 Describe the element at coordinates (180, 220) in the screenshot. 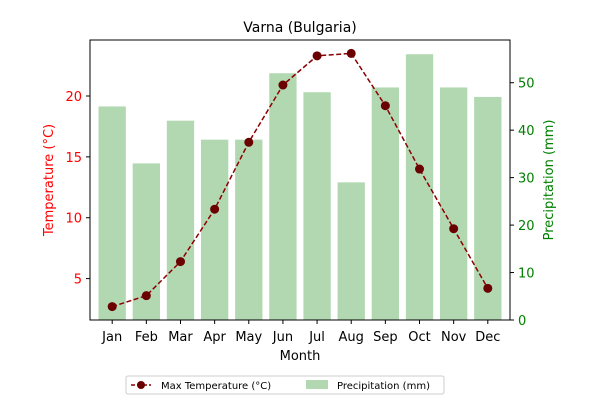

I see `precipitation-bar-mar` at that location.